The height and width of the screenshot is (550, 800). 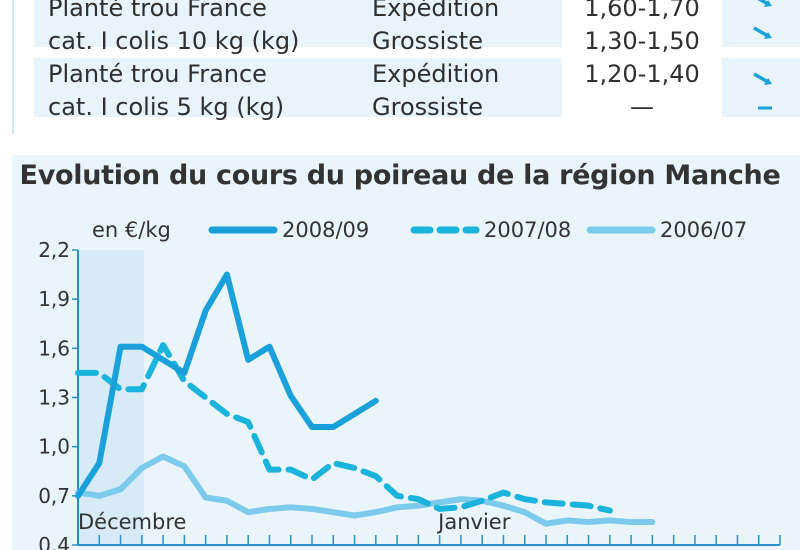 What do you see at coordinates (642, 107) in the screenshot?
I see `price-value: —` at bounding box center [642, 107].